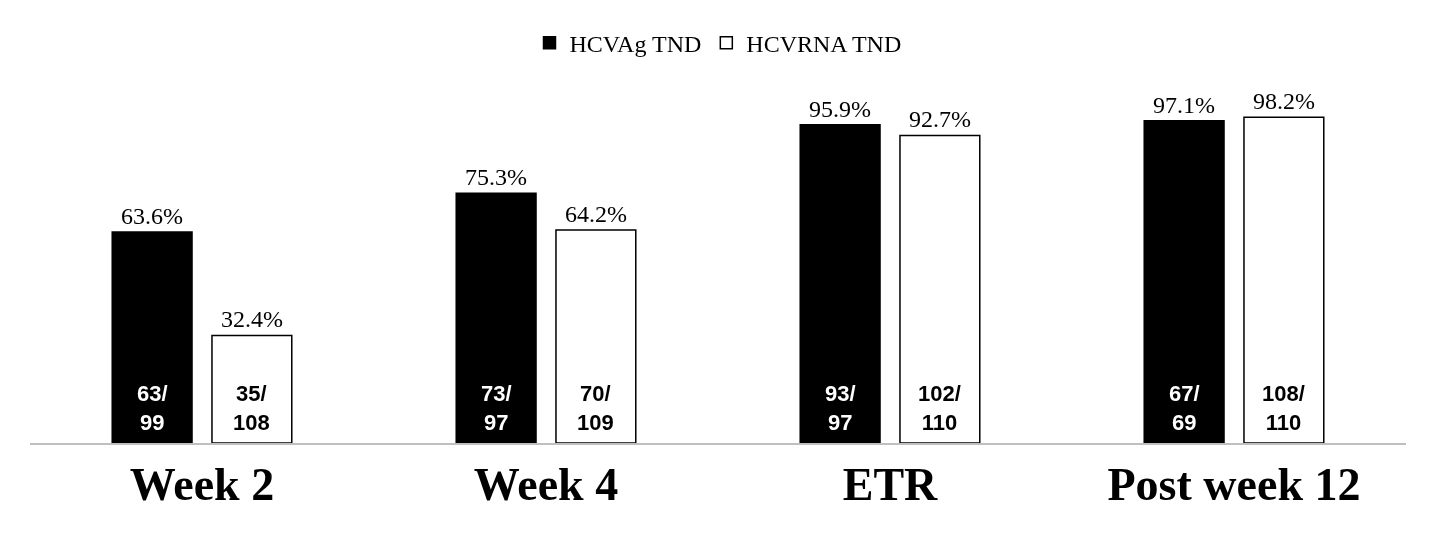 The height and width of the screenshot is (538, 1436). Describe the element at coordinates (1184, 104) in the screenshot. I see `data-label: 97.1%` at that location.